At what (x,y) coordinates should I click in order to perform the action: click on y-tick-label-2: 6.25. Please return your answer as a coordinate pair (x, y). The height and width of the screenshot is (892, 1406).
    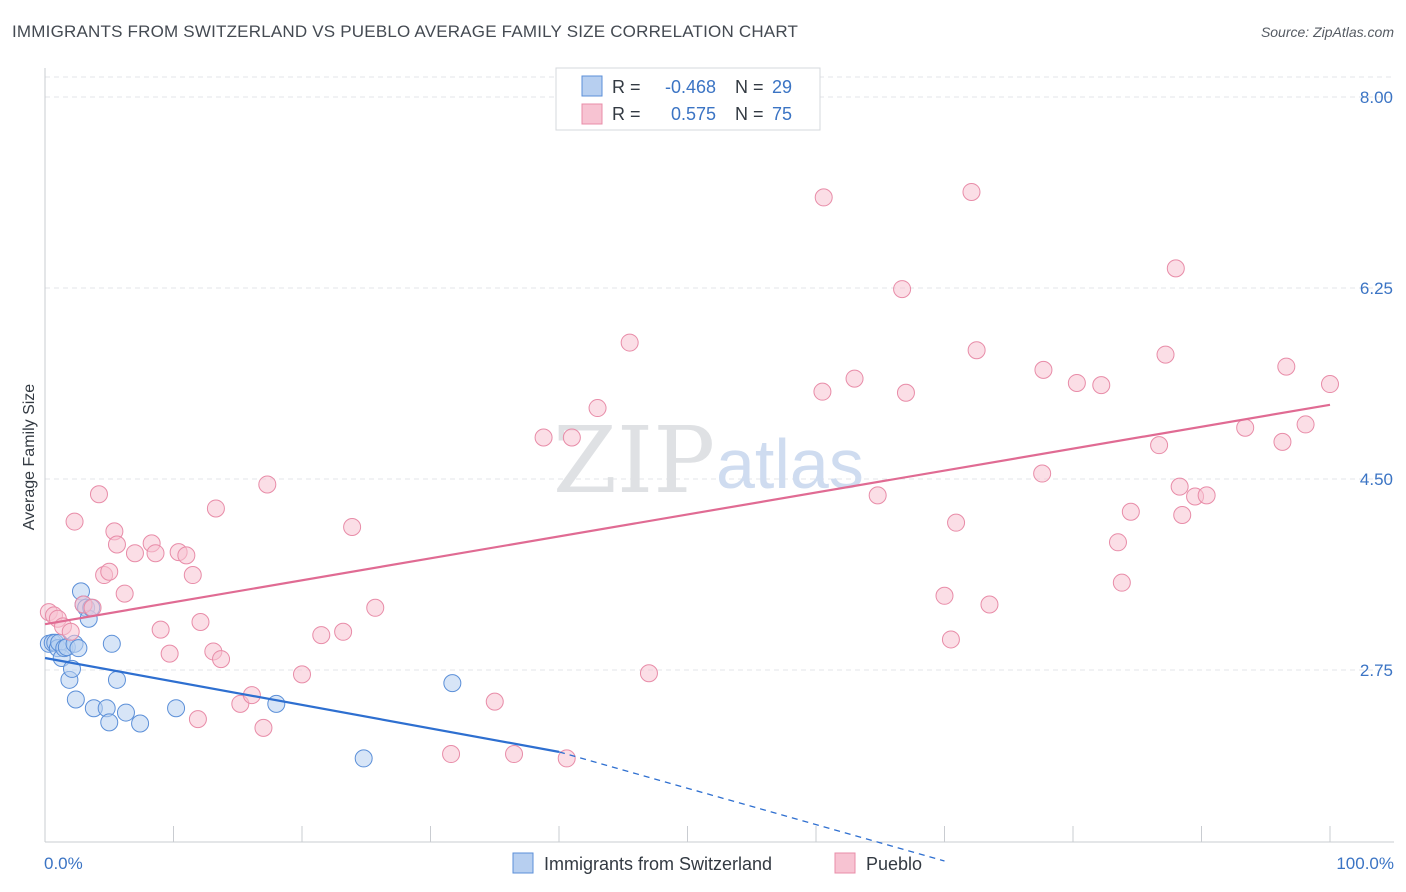
    Looking at the image, I should click on (1376, 288).